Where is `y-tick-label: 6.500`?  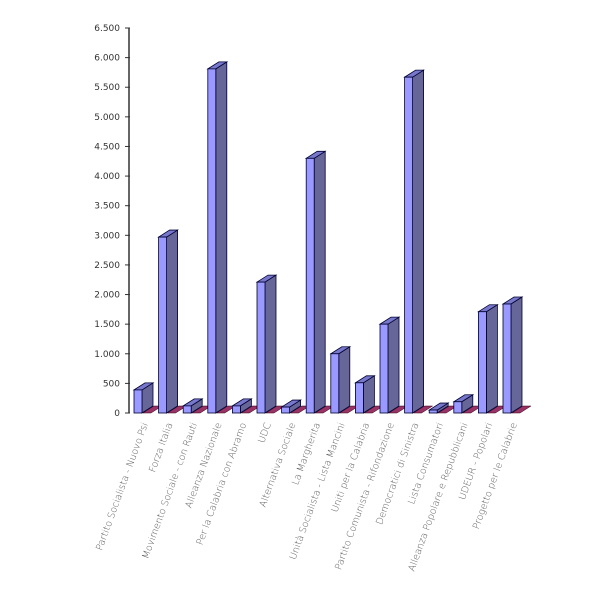 y-tick-label: 6.500 is located at coordinates (107, 29).